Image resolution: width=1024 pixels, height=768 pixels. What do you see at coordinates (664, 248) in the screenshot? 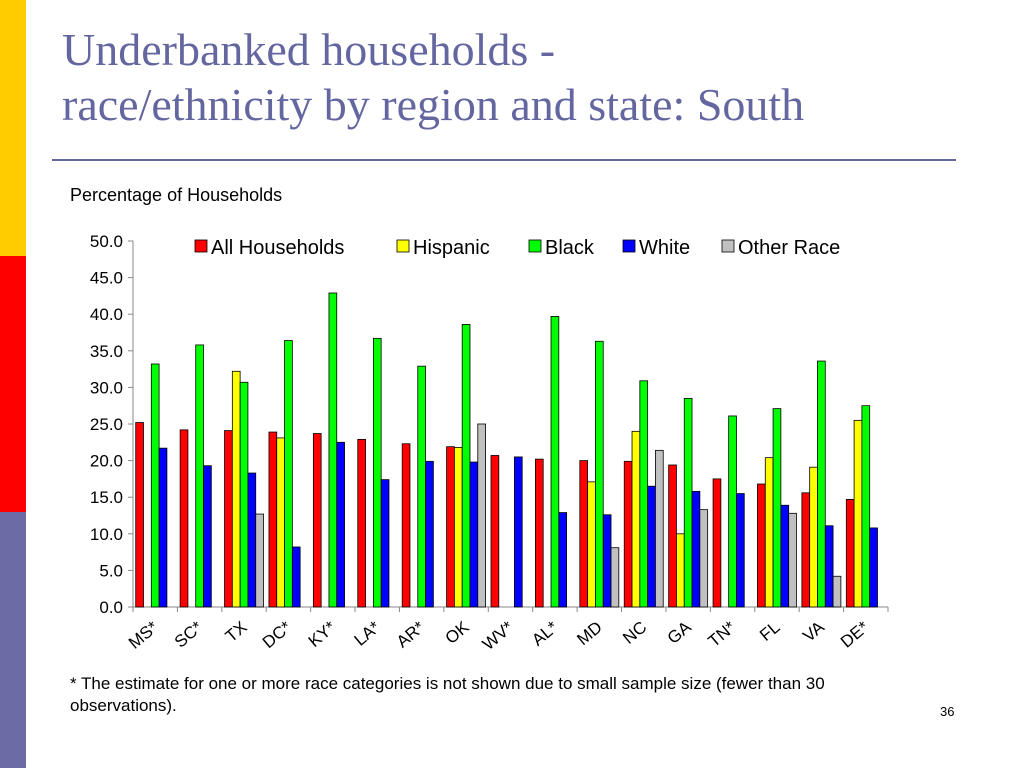
I see `legend-label: White` at bounding box center [664, 248].